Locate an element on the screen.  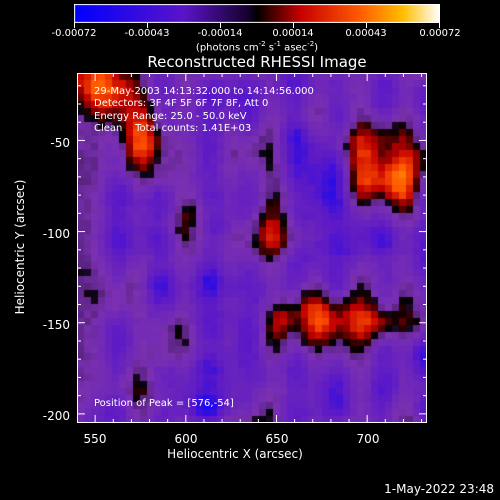
colorbar-tick-label: -0.00043 is located at coordinates (147, 33).